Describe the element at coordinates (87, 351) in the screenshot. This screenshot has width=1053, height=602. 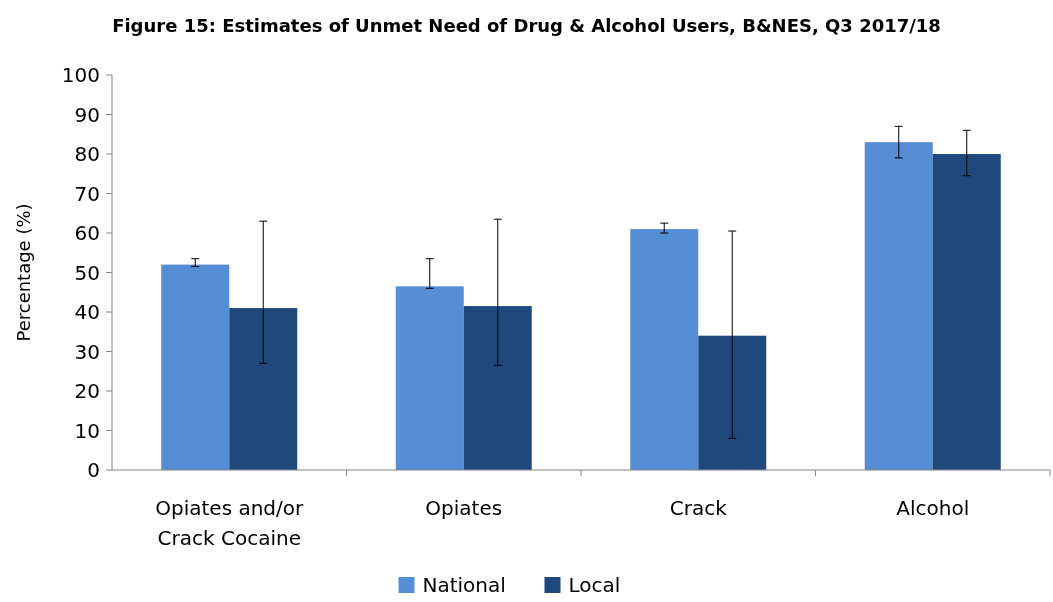
I see `y-tick-label: 30` at that location.